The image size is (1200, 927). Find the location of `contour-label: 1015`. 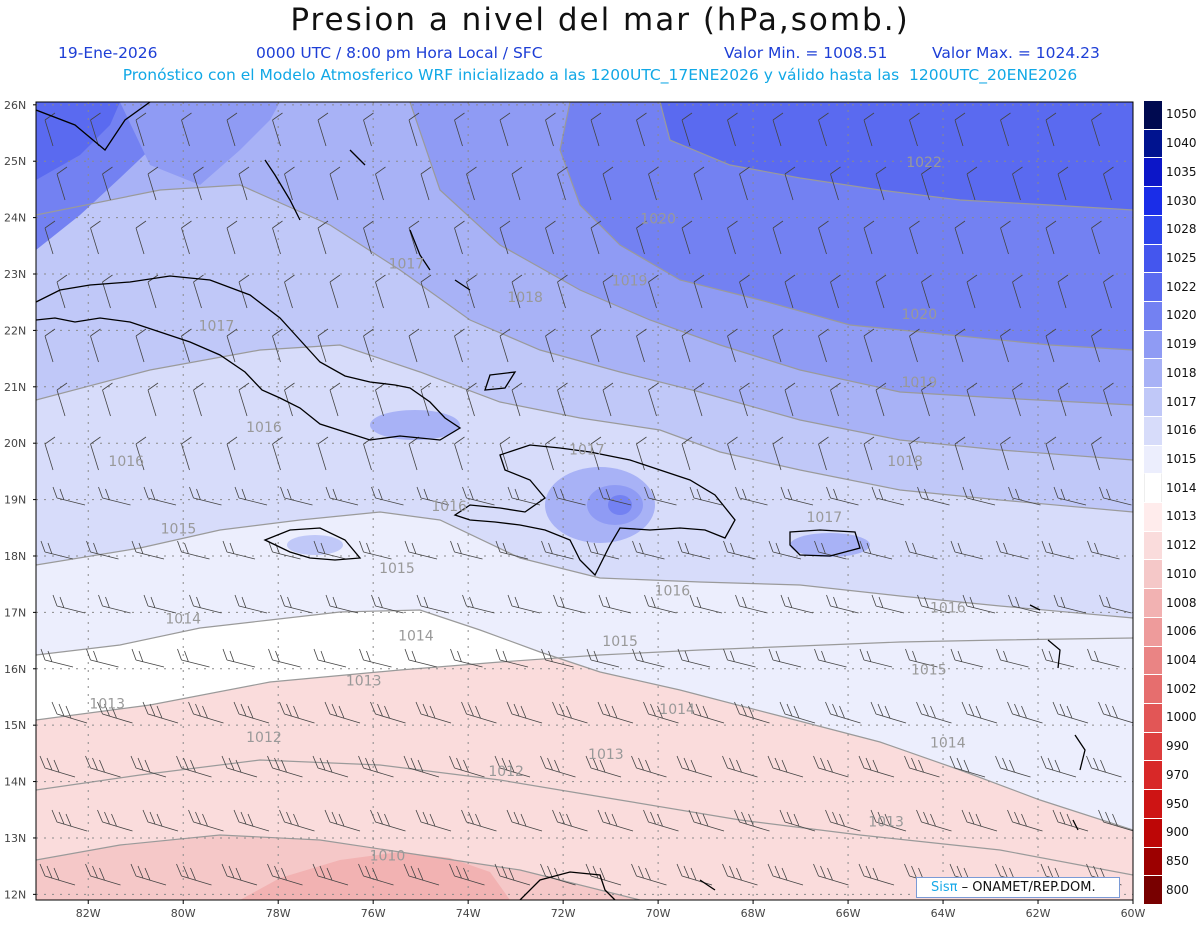

contour-label: 1015 is located at coordinates (620, 642).